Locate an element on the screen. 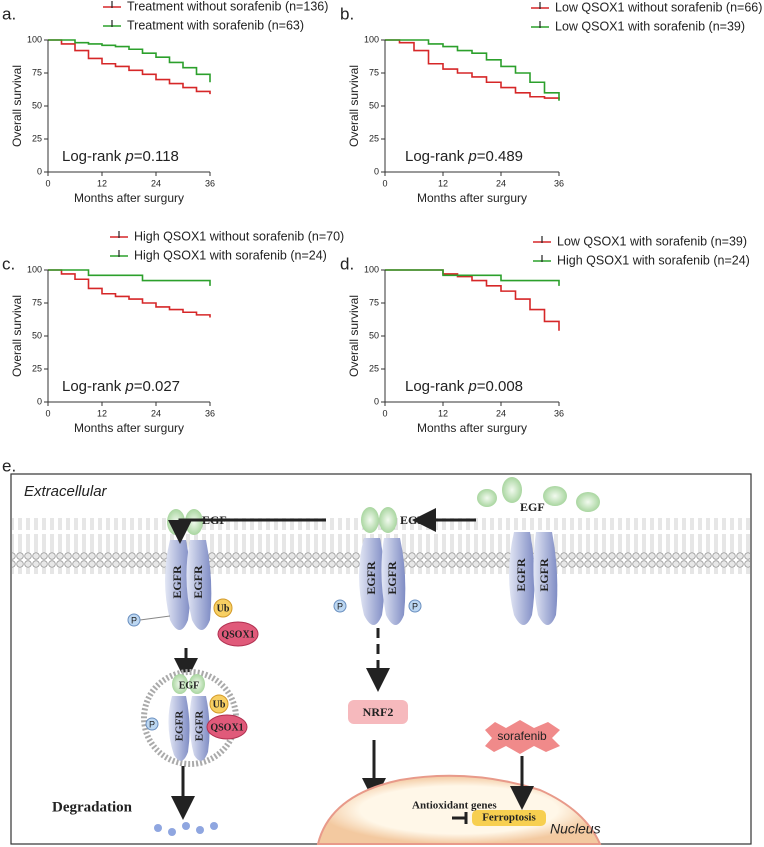  ferroptosis-label: Ferroptosis is located at coordinates (509, 818).